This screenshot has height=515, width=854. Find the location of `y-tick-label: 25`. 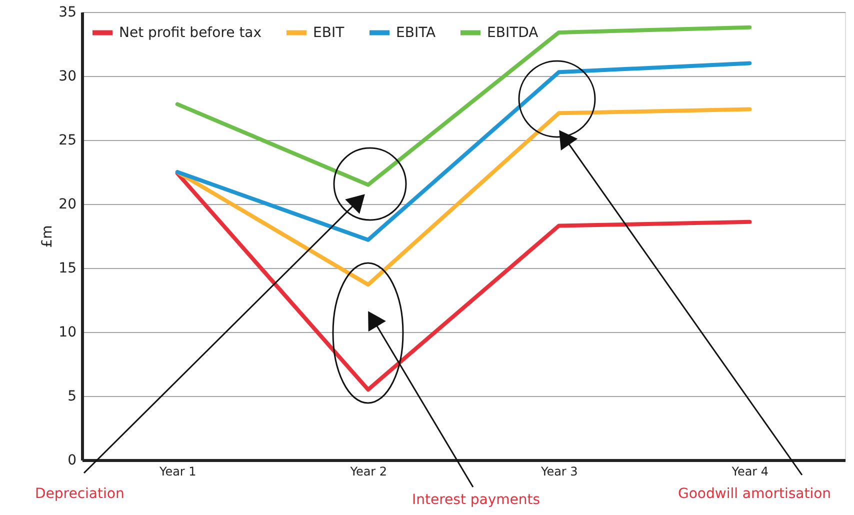

y-tick-label: 25 is located at coordinates (67, 140).